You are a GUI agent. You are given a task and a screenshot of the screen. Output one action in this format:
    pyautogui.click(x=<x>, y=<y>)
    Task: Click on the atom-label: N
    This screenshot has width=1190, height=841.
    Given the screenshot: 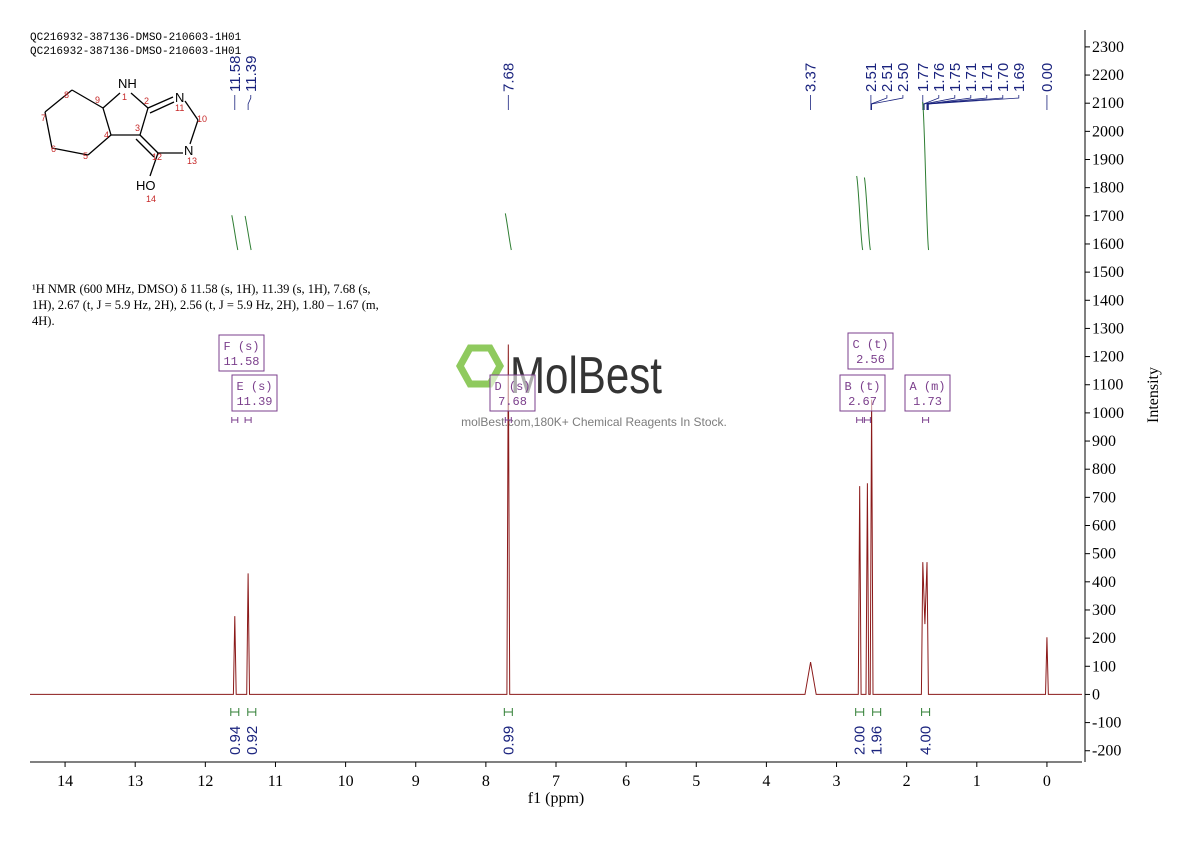 What is the action you would take?
    pyautogui.click(x=188, y=150)
    